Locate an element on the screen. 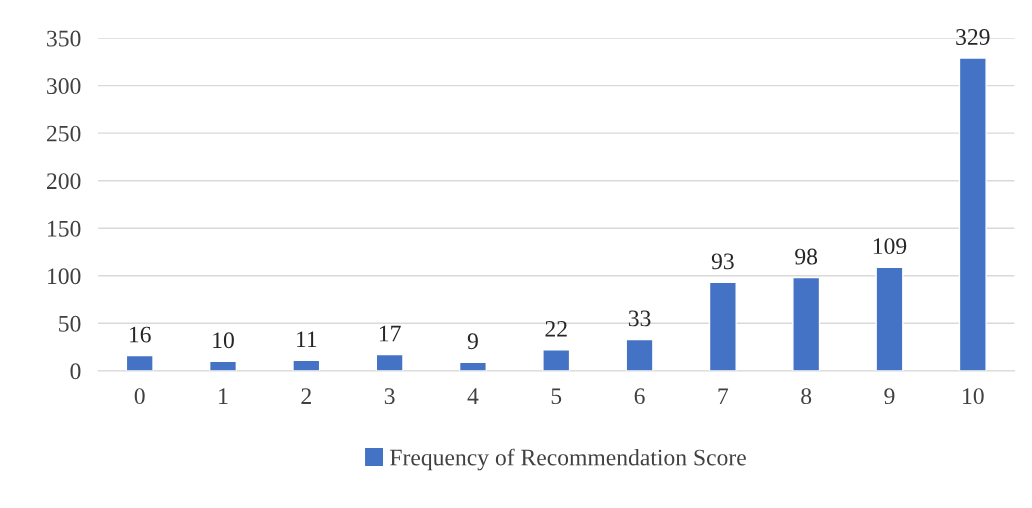 This screenshot has height=508, width=1032. y-tick-label: 300 is located at coordinates (64, 86).